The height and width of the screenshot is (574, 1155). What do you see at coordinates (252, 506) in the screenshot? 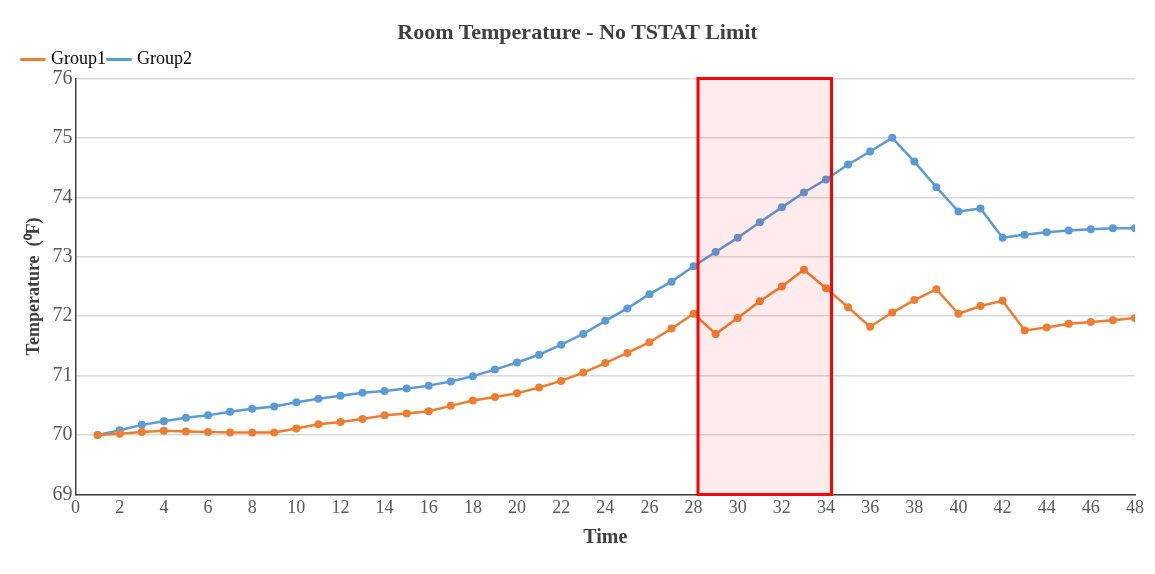
I see `x-tick-label: 8` at bounding box center [252, 506].